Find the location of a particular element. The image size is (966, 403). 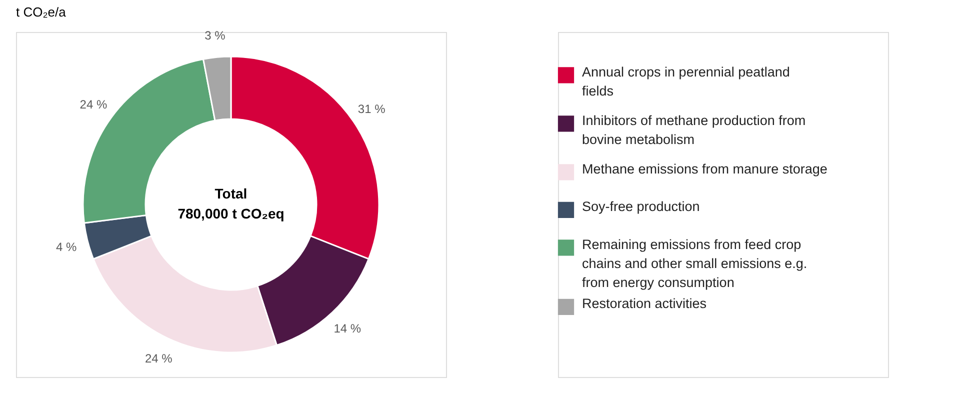

data-label: 3 % is located at coordinates (215, 35).